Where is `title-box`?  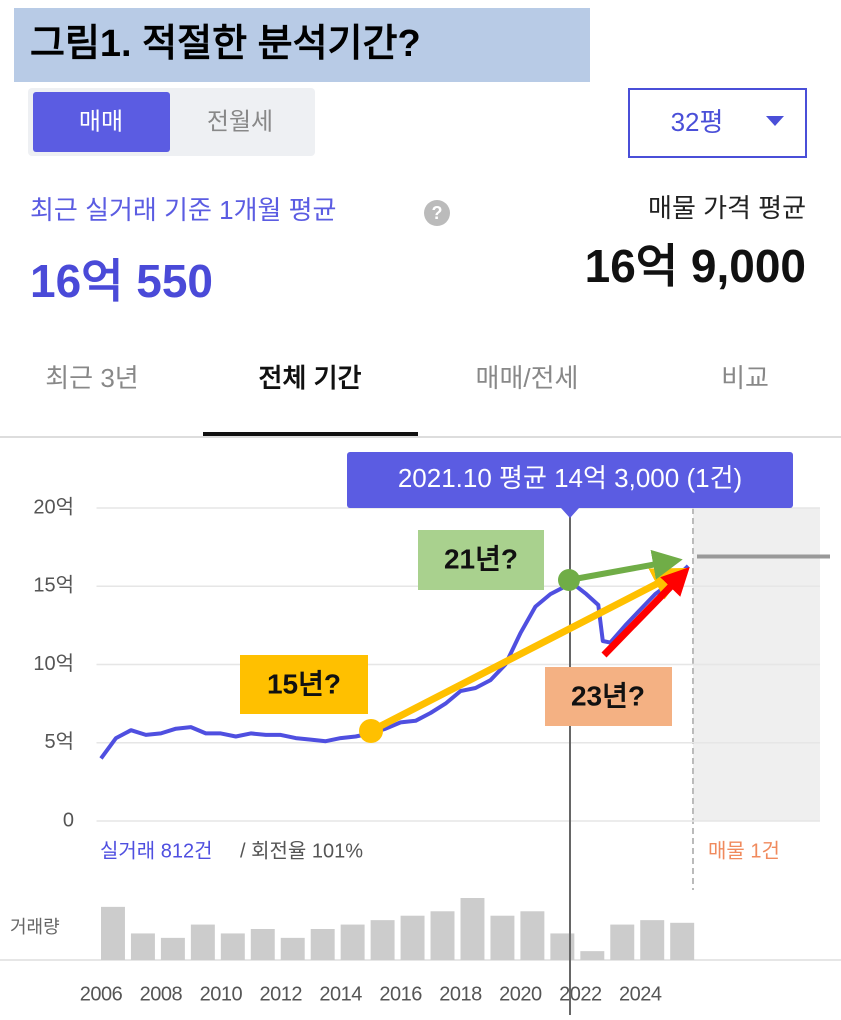 title-box is located at coordinates (302, 45).